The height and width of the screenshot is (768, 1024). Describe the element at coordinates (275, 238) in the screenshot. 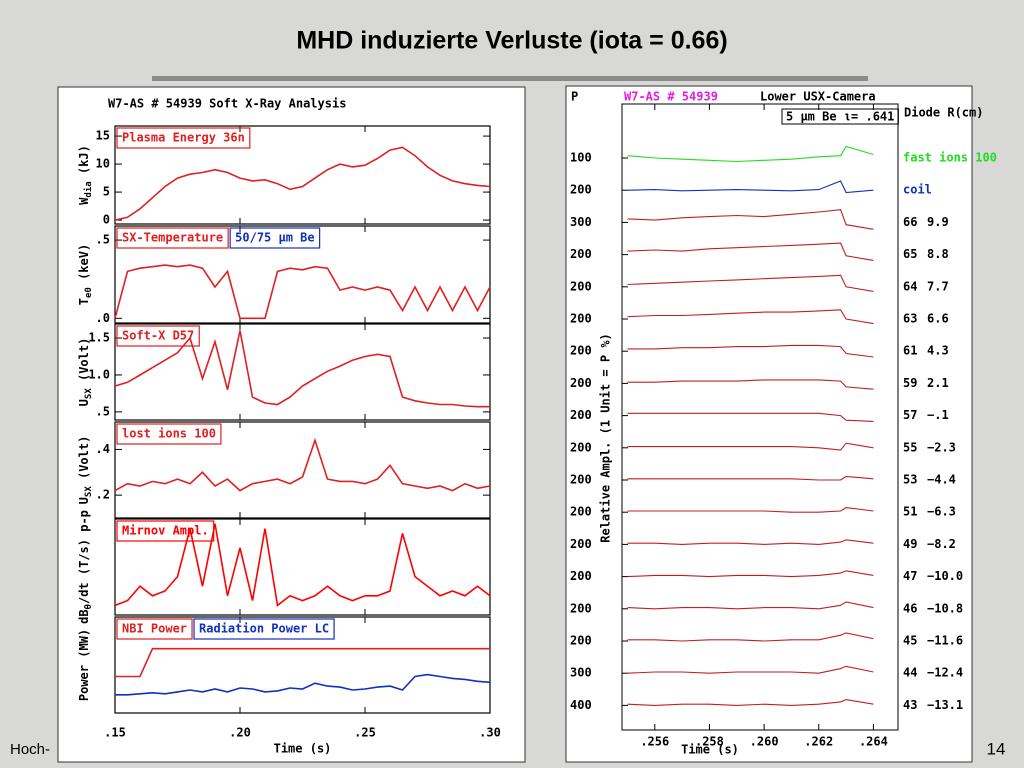

I see `annotation-box` at that location.